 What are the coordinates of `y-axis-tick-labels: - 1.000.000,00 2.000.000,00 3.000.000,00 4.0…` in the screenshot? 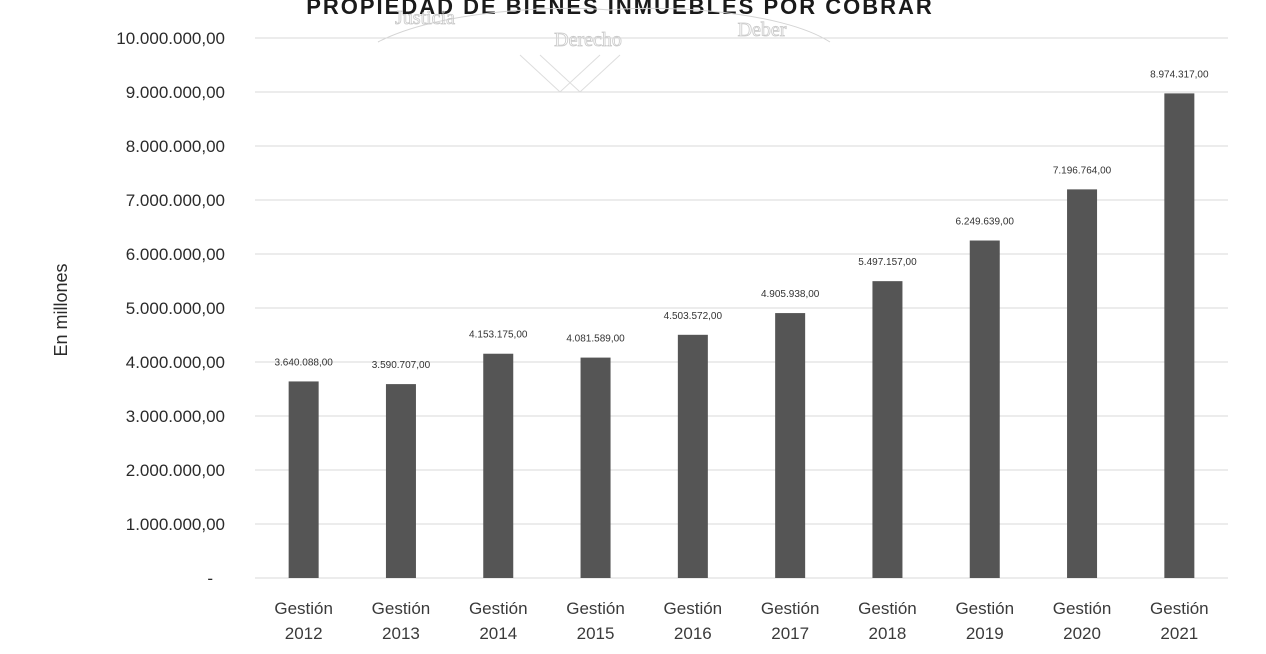 It's located at (170, 308).